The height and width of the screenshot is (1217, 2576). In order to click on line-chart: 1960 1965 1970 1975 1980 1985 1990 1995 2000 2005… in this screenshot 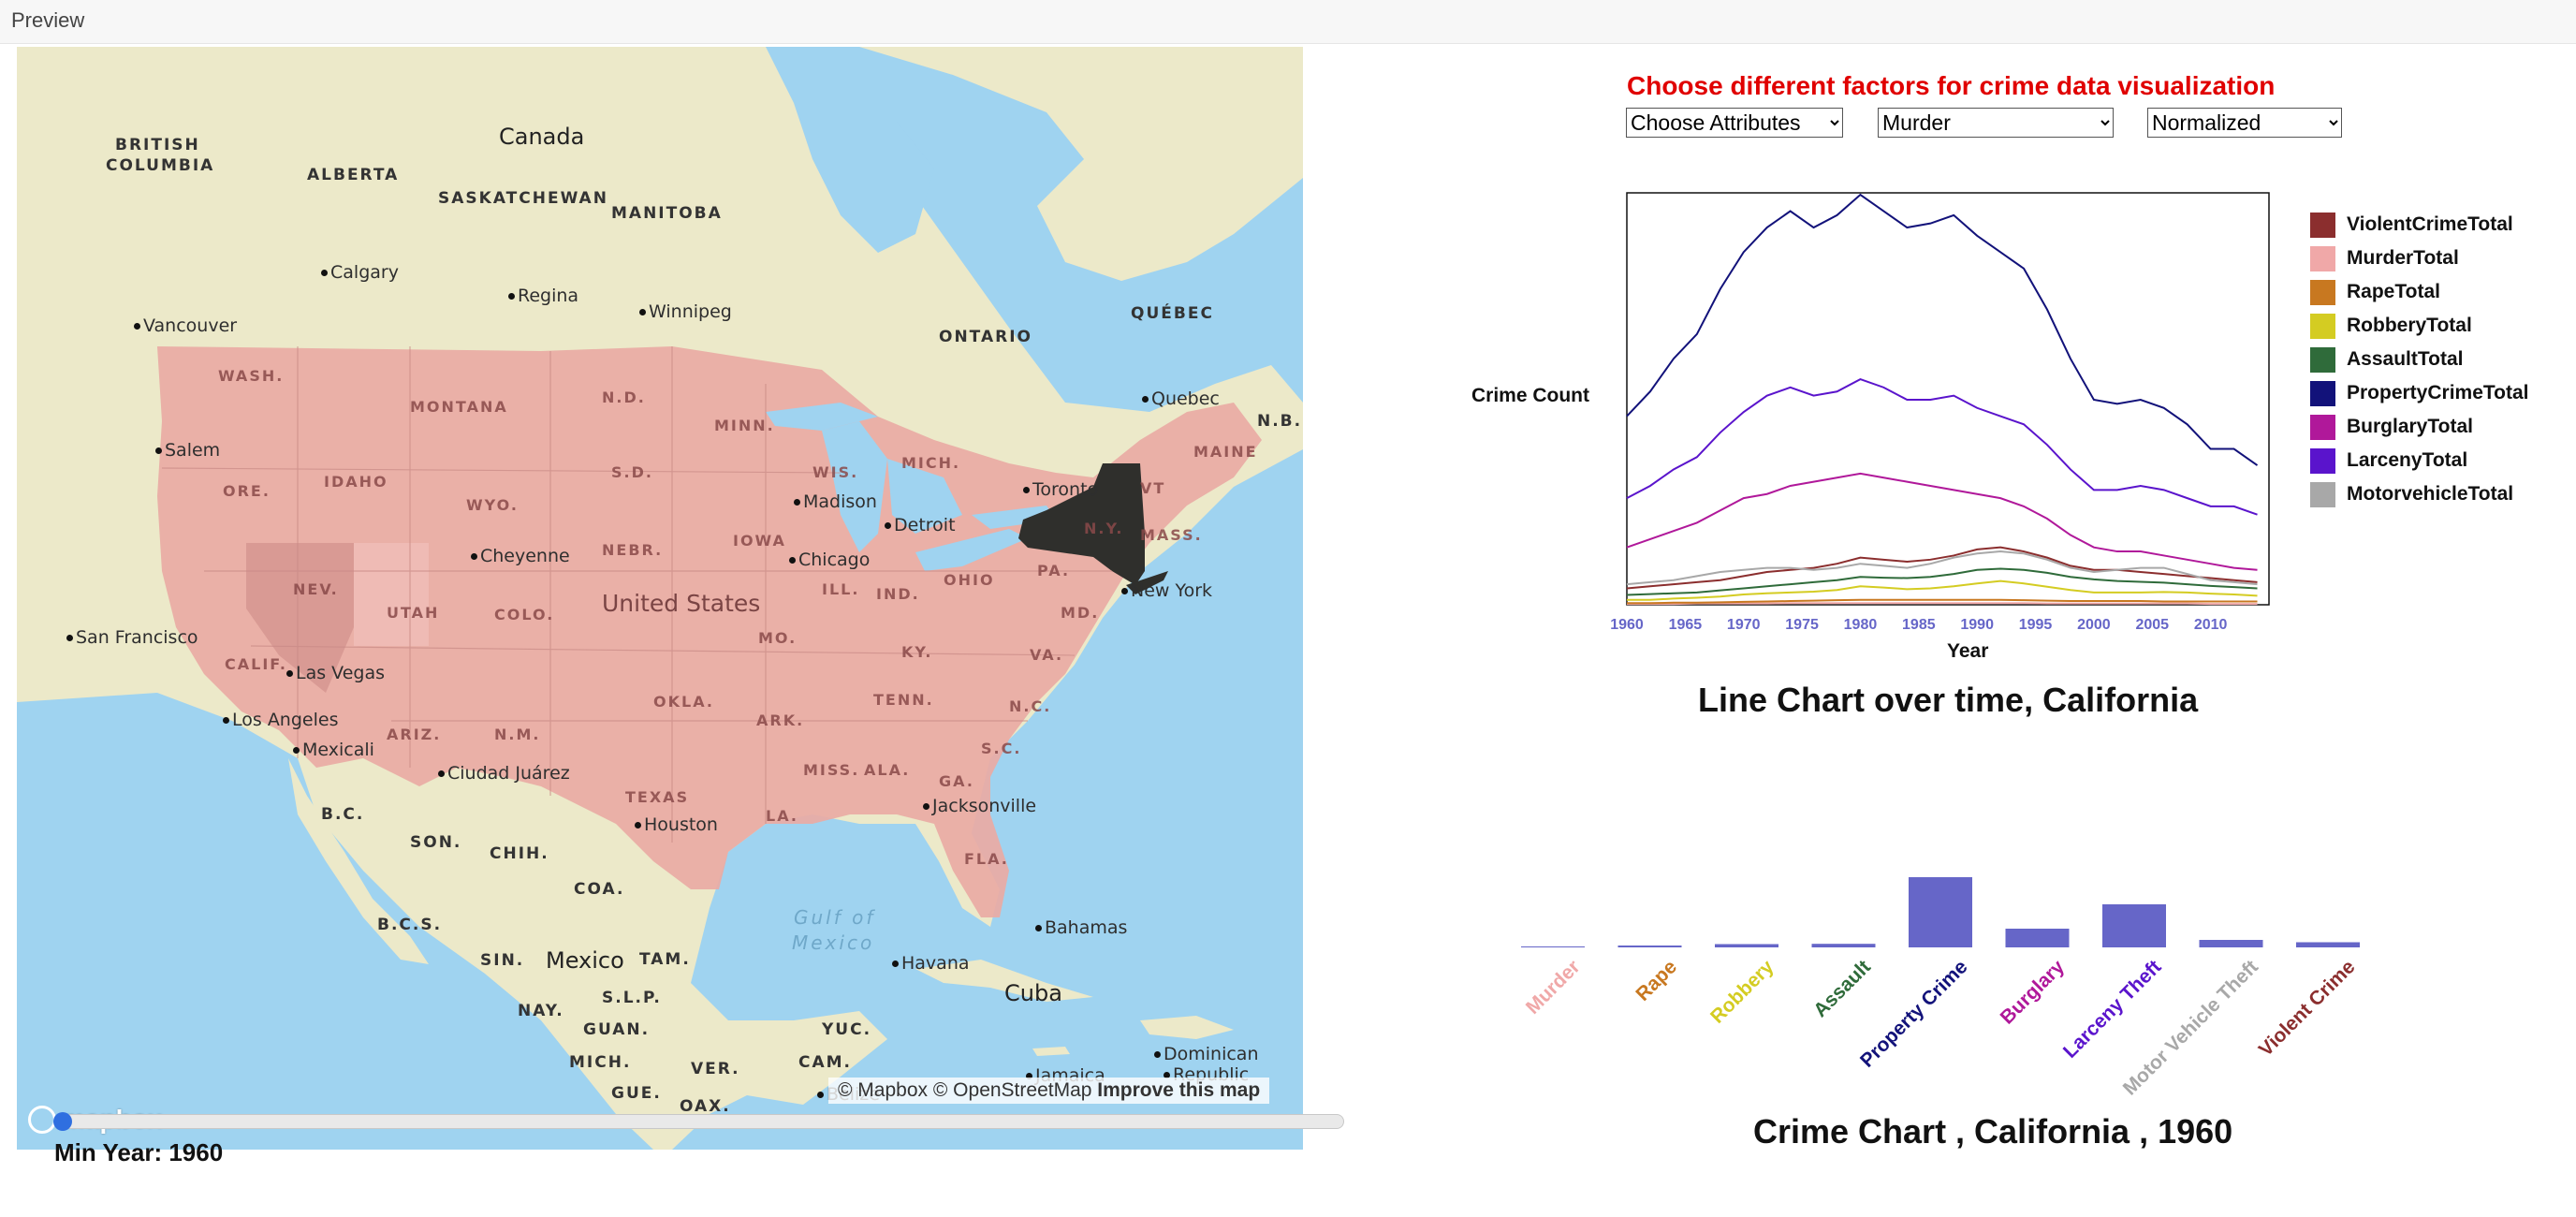, I will do `click(1940, 412)`.